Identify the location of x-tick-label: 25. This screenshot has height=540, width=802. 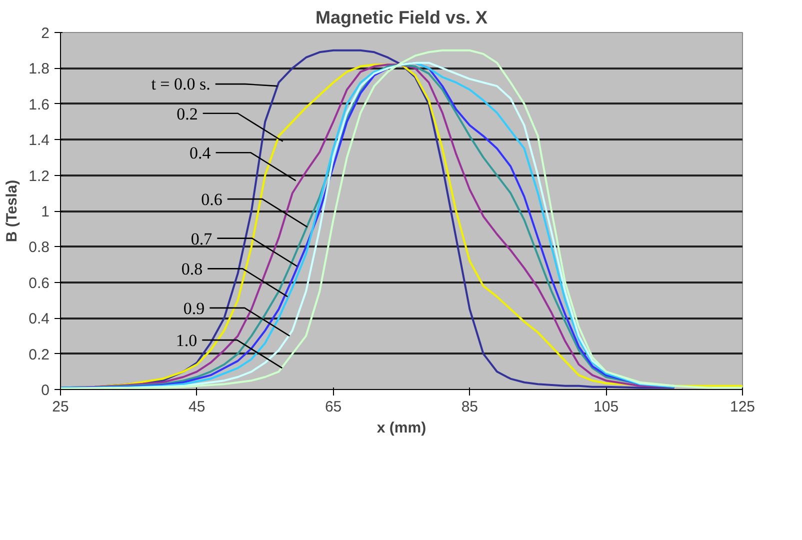
(60, 407).